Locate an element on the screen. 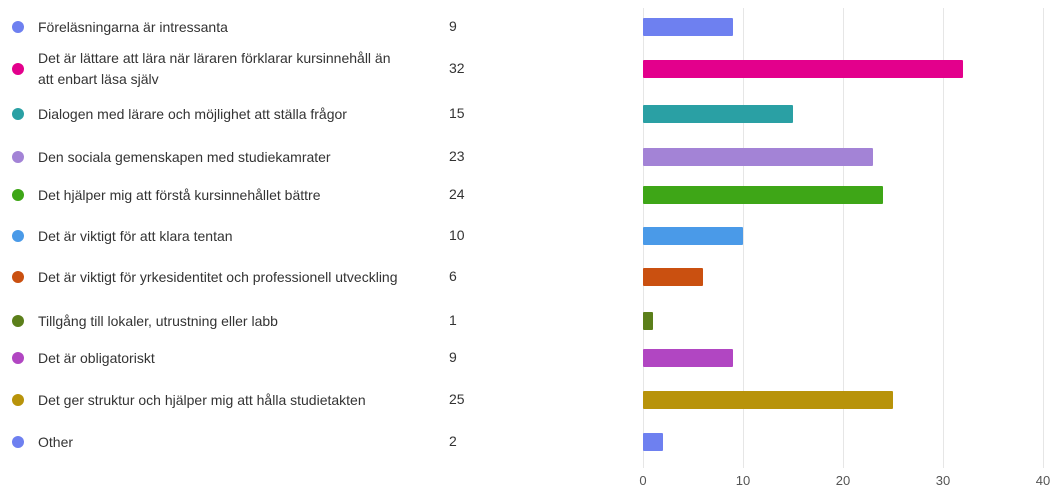 The image size is (1051, 490). x-tick-label: 0 is located at coordinates (643, 480).